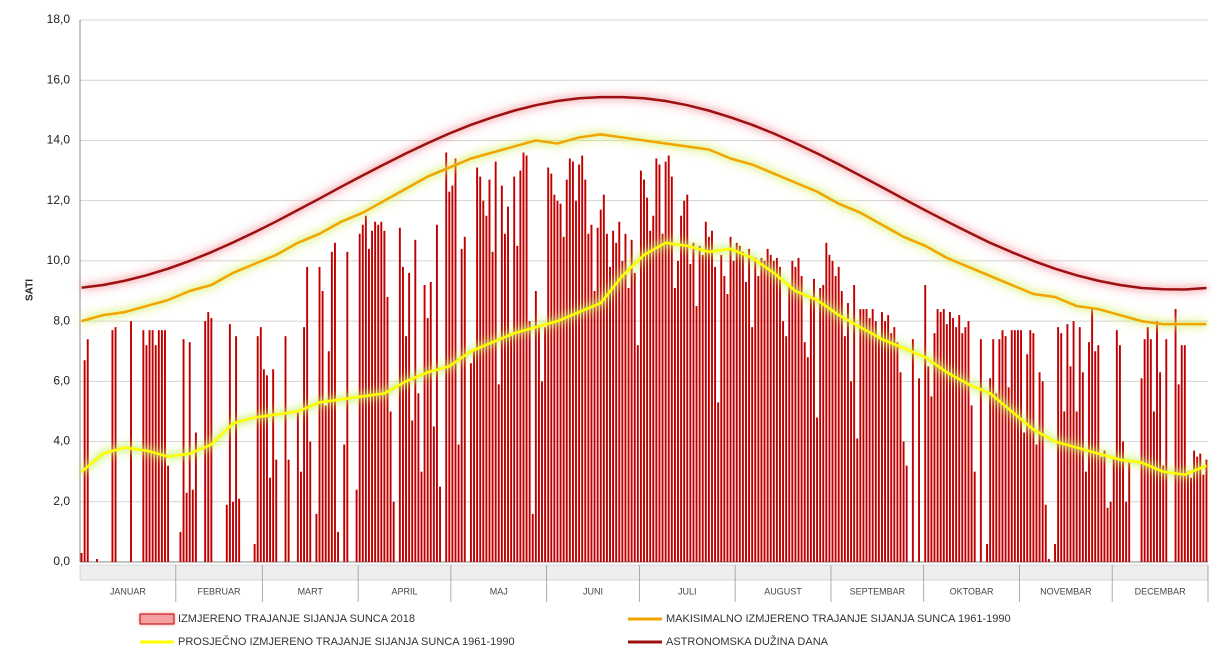 This screenshot has width=1212, height=648. What do you see at coordinates (972, 591) in the screenshot?
I see `month-label: OKTOBAR` at bounding box center [972, 591].